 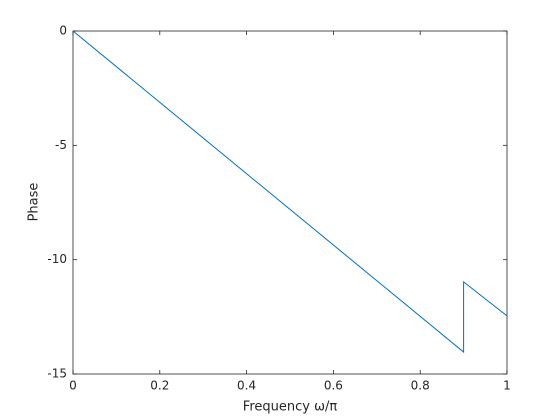 I want to click on x-tick-label: 0.8, so click(x=420, y=386).